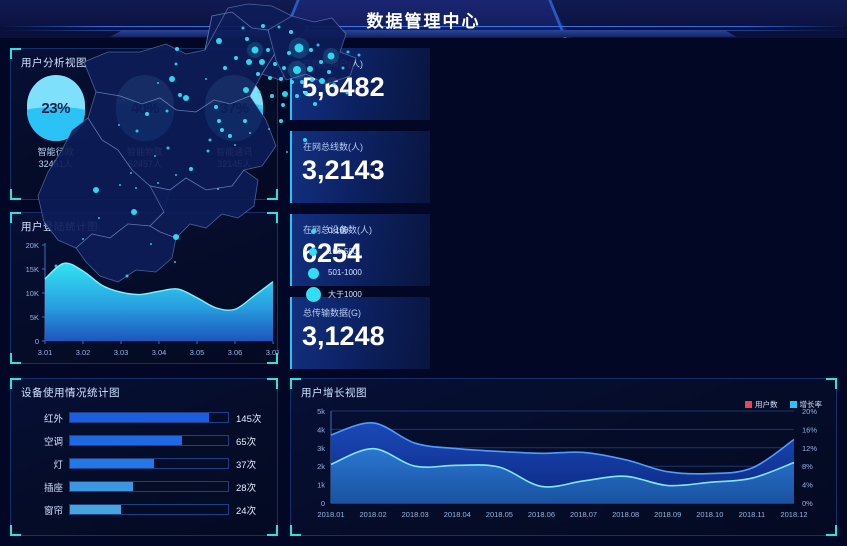 This screenshot has height=546, width=847. I want to click on device-bar-row: 红外 145次, so click(146, 417).